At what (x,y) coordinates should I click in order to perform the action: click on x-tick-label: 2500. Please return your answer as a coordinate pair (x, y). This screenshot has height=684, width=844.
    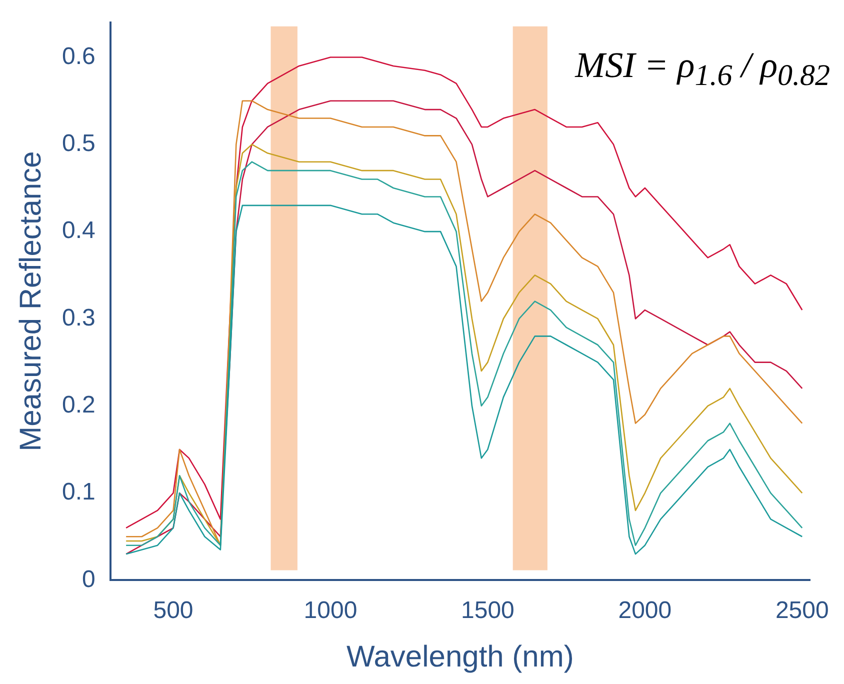
    Looking at the image, I should click on (802, 610).